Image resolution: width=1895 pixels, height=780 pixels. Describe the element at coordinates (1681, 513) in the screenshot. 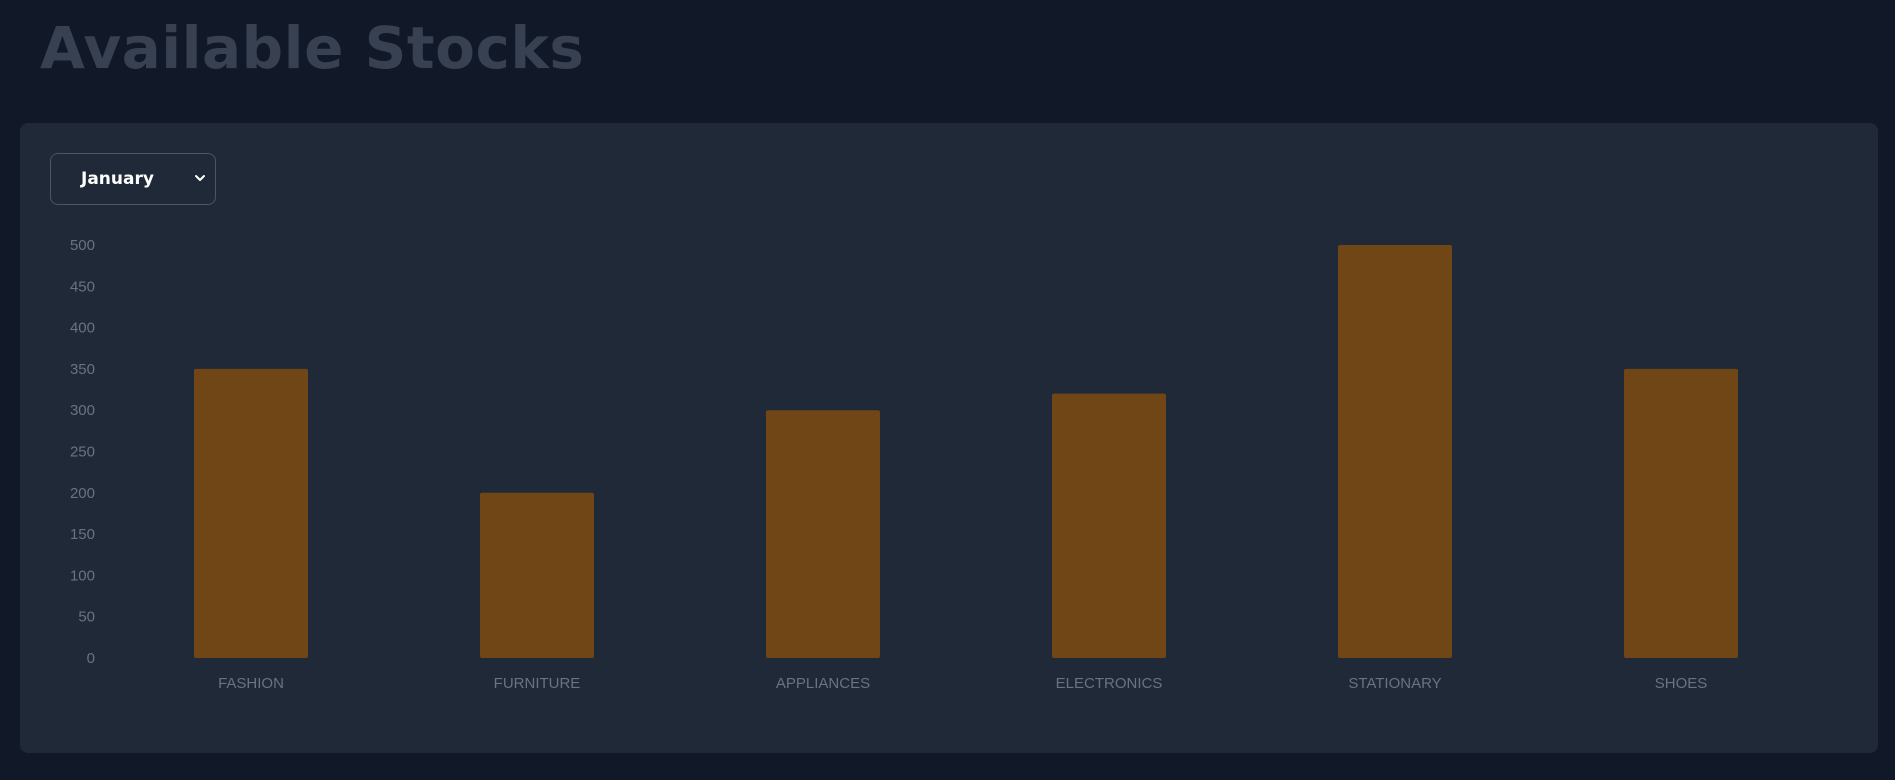

I see `bar-shoes` at that location.